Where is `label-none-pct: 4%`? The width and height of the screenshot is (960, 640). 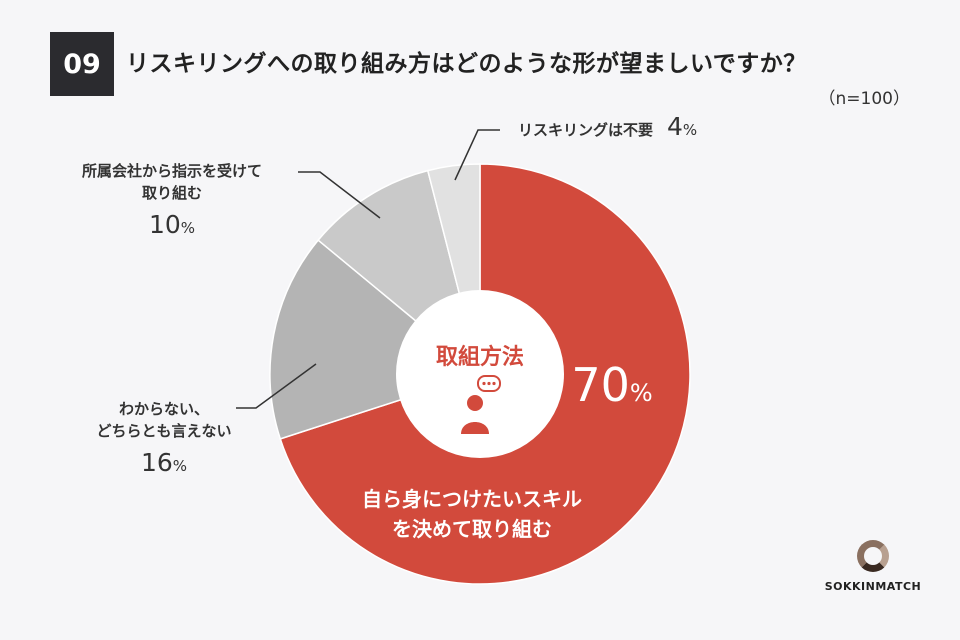
label-none-pct: 4% is located at coordinates (682, 126).